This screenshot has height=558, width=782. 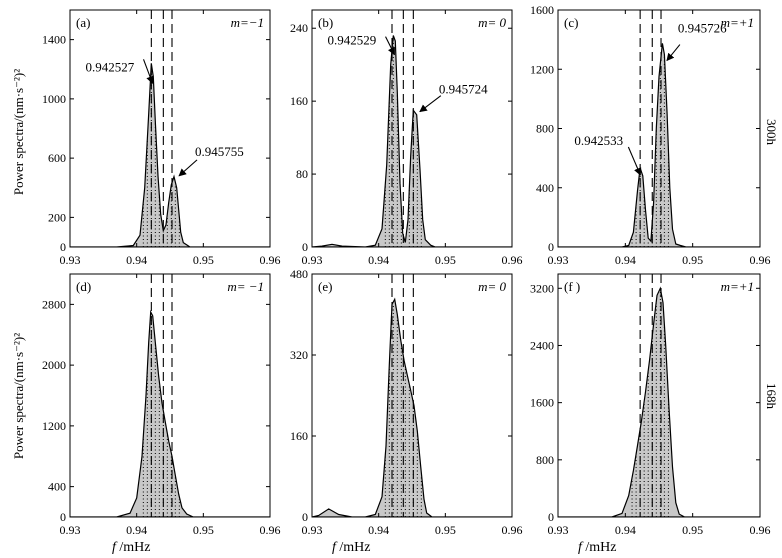 I want to click on y-axis-label-row2: Power spectra/(nm·s⁻²)², so click(x=18, y=396).